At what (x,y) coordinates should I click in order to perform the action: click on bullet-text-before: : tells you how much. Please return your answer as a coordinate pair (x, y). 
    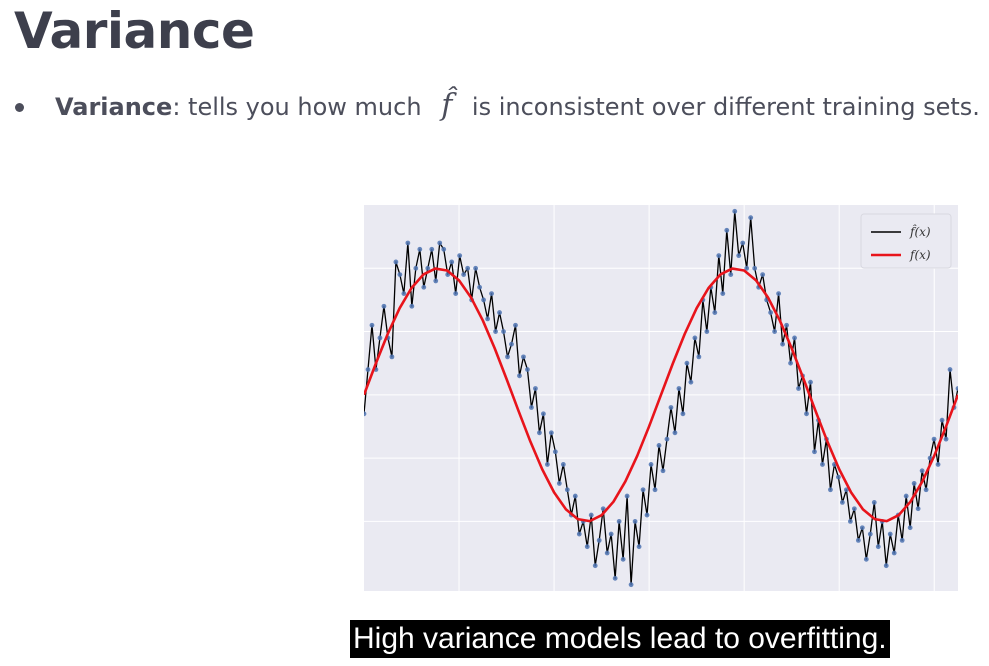
    Looking at the image, I should click on (301, 107).